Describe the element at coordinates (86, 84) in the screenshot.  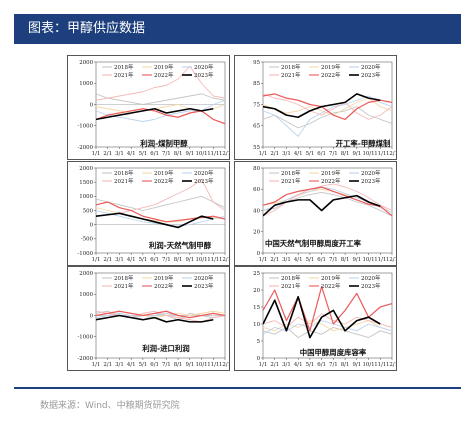
I see `y-tick-label: 1000` at that location.